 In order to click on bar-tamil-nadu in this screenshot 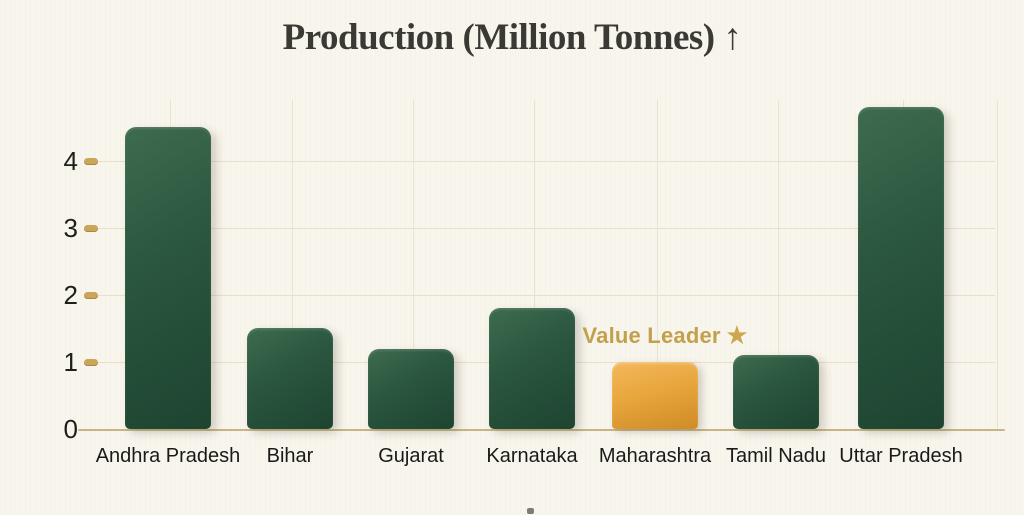, I will do `click(776, 392)`.